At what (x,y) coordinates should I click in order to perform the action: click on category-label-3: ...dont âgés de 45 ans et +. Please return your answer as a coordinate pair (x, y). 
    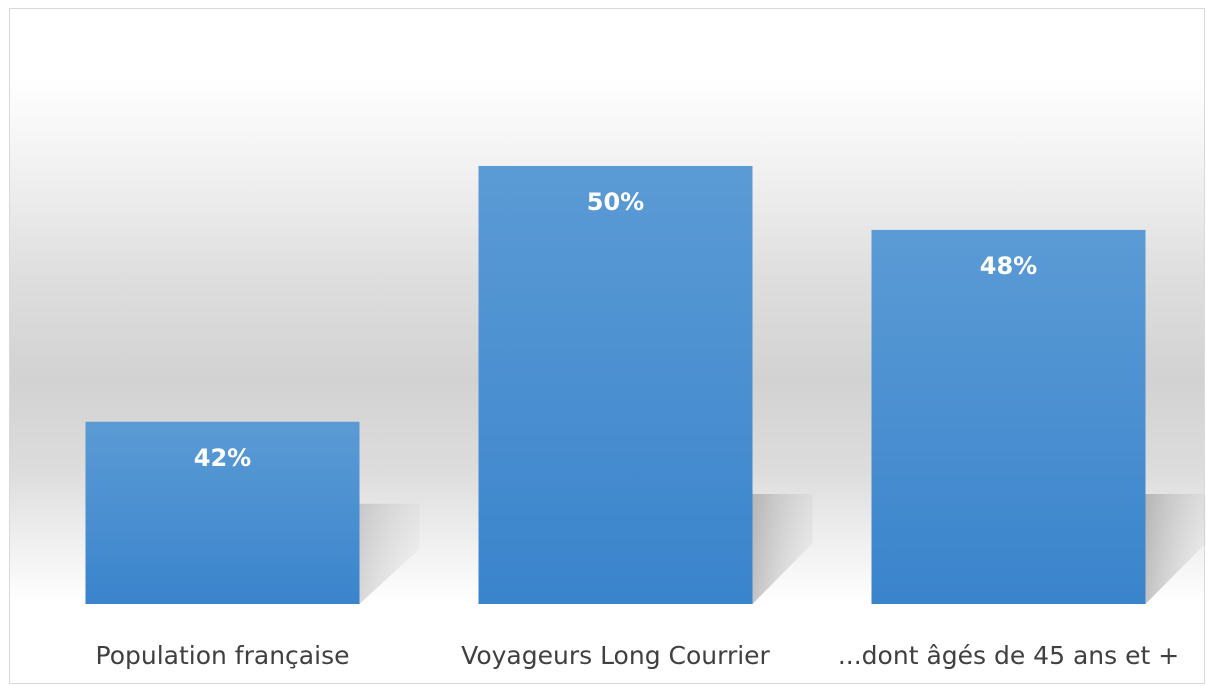
    Looking at the image, I should click on (1008, 655).